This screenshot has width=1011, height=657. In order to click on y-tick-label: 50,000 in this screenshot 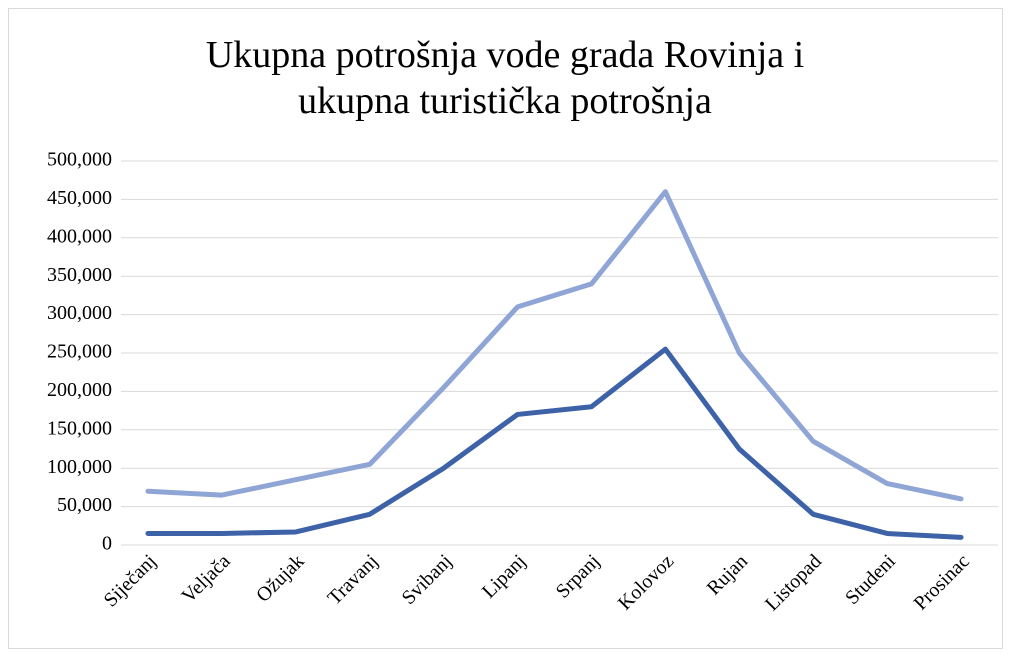, I will do `click(84, 505)`.